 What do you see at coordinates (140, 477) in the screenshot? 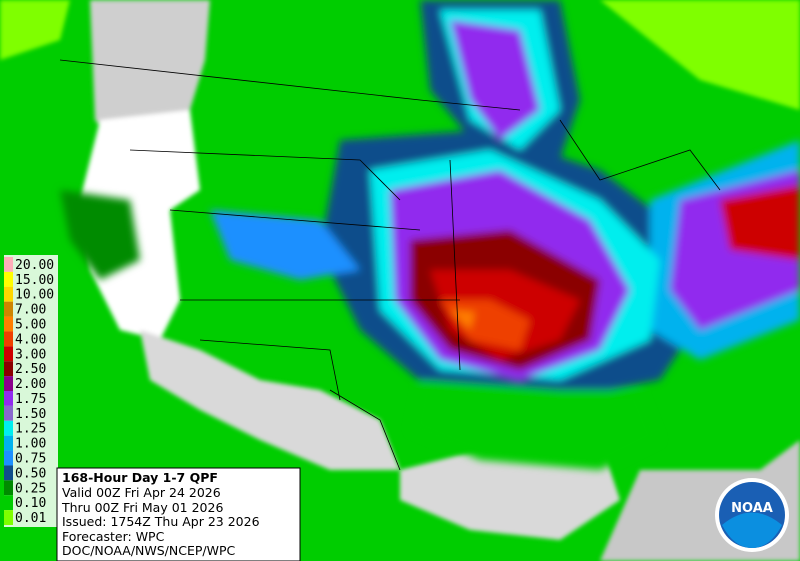
I see `info-title: 168-Hour Day 1-7 QPF` at bounding box center [140, 477].